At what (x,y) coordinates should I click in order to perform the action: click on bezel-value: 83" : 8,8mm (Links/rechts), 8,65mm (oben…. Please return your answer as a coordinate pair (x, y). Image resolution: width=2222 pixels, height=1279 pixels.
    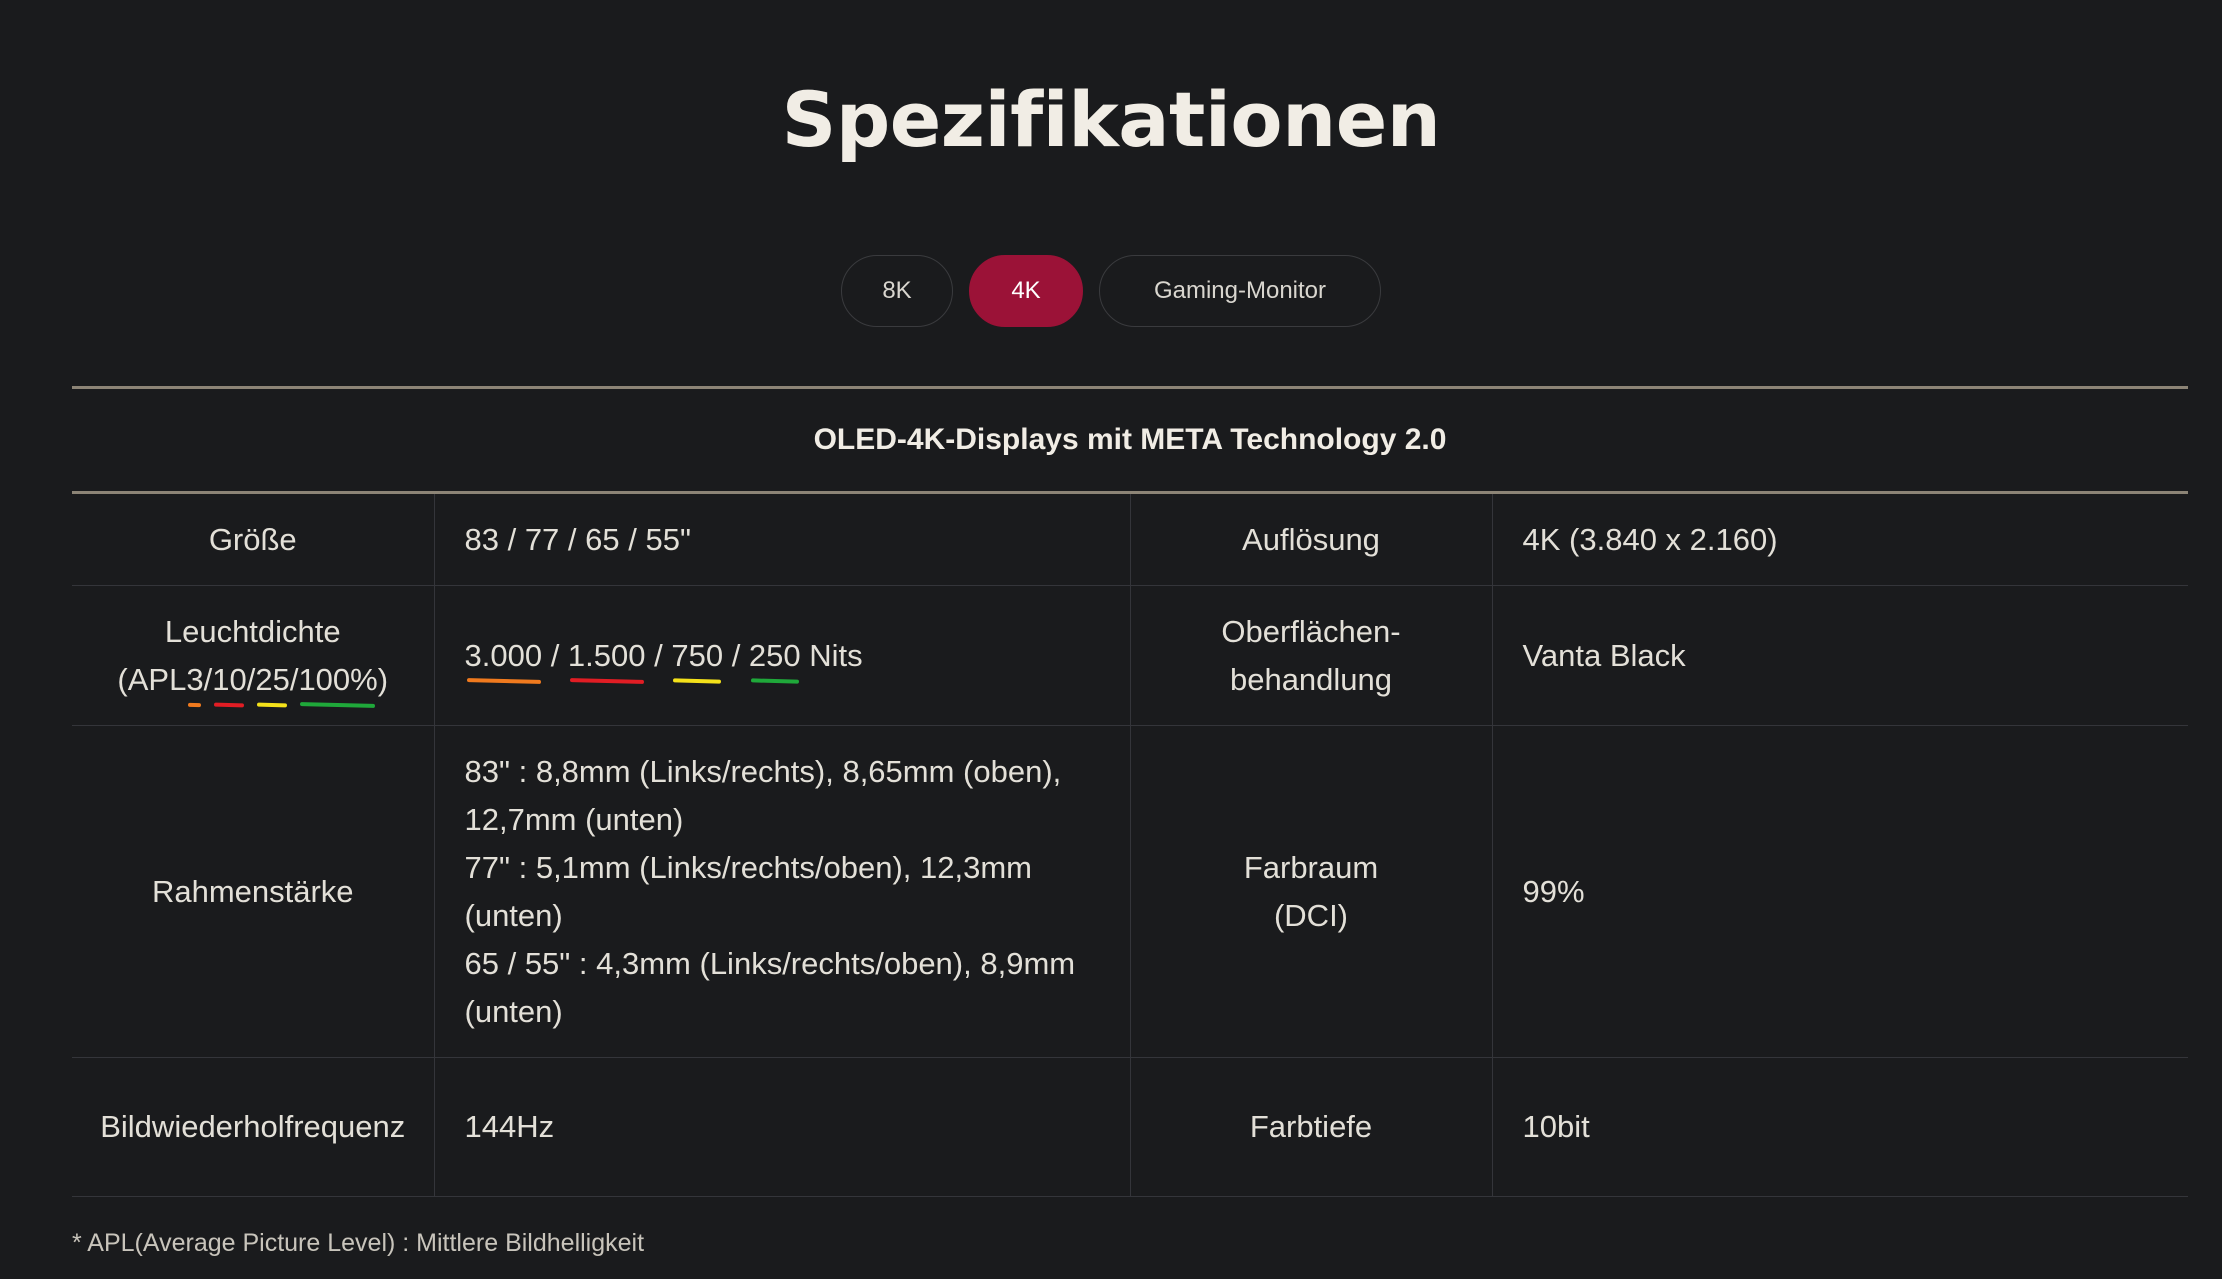
    Looking at the image, I should click on (781, 891).